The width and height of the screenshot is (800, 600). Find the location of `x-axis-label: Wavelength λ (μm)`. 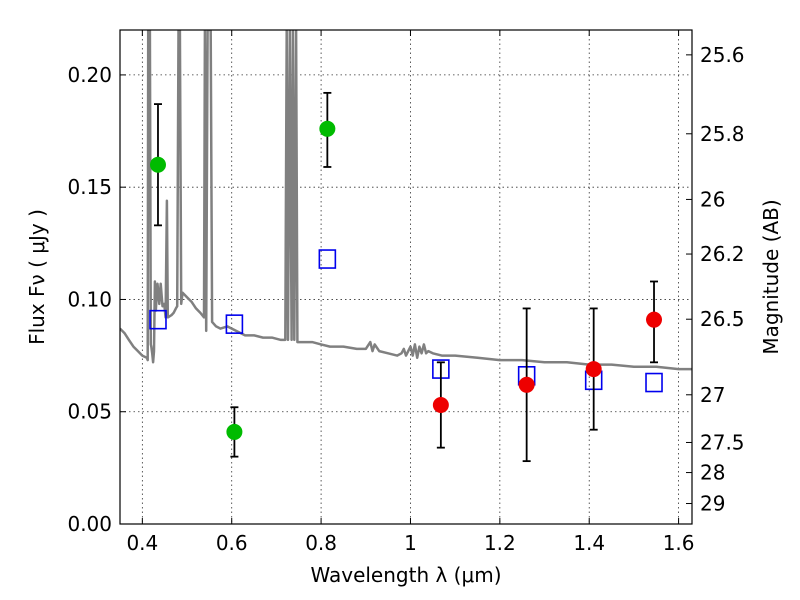

x-axis-label: Wavelength λ (μm) is located at coordinates (405, 575).